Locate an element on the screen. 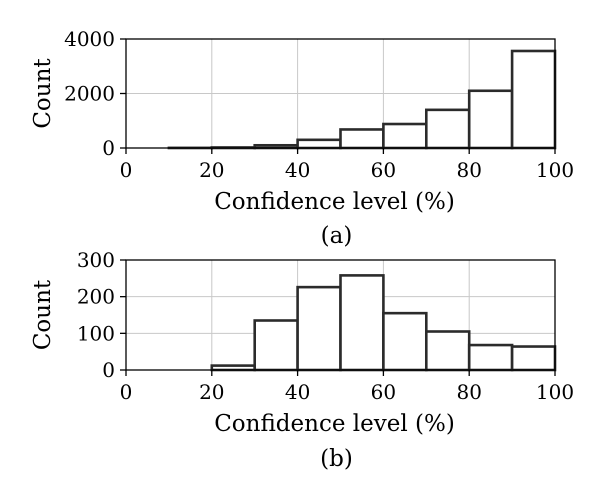 This screenshot has width=590, height=490. subfigure-caption: (b) is located at coordinates (336, 459).